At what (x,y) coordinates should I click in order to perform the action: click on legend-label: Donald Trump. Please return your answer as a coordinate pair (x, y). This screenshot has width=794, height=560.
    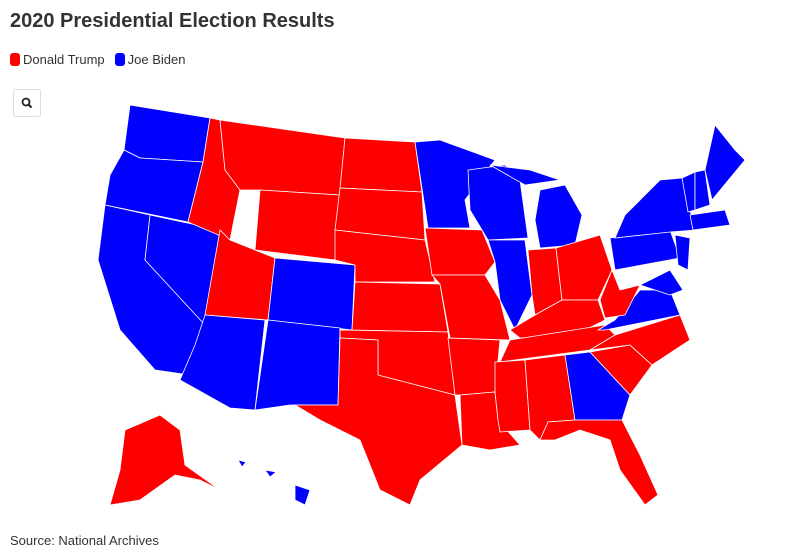
    Looking at the image, I should click on (64, 59).